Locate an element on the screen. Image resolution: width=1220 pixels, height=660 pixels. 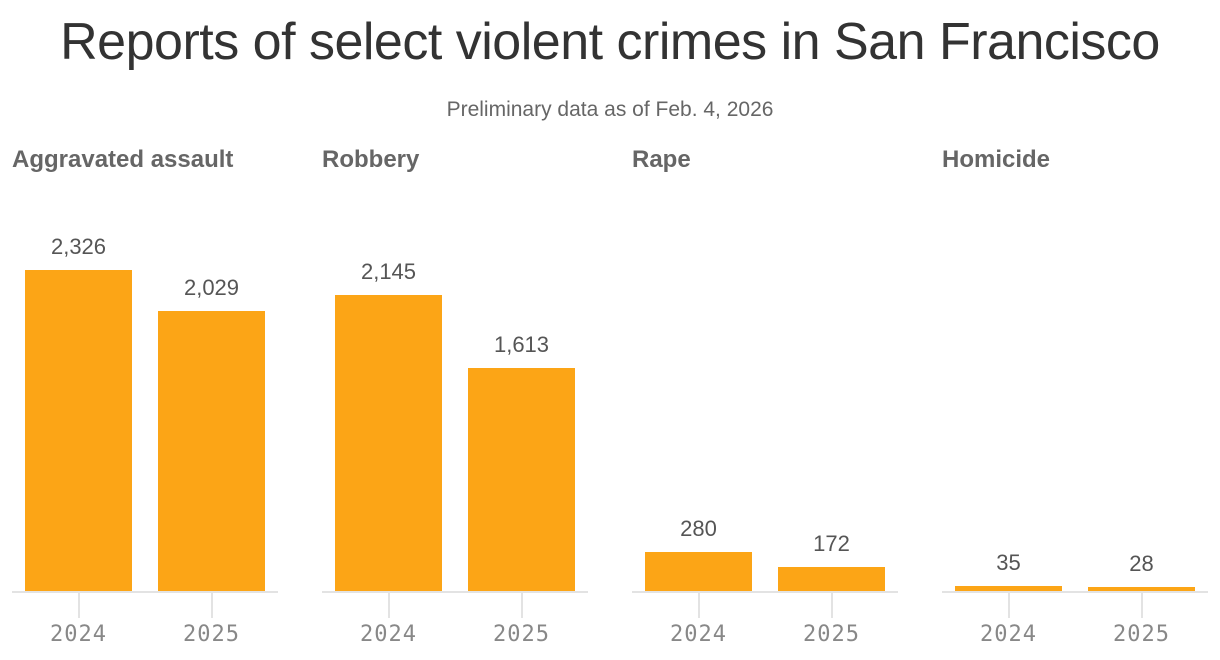
chart-subtitle: Preliminary data as of Feb. 4, 2026 is located at coordinates (610, 109).